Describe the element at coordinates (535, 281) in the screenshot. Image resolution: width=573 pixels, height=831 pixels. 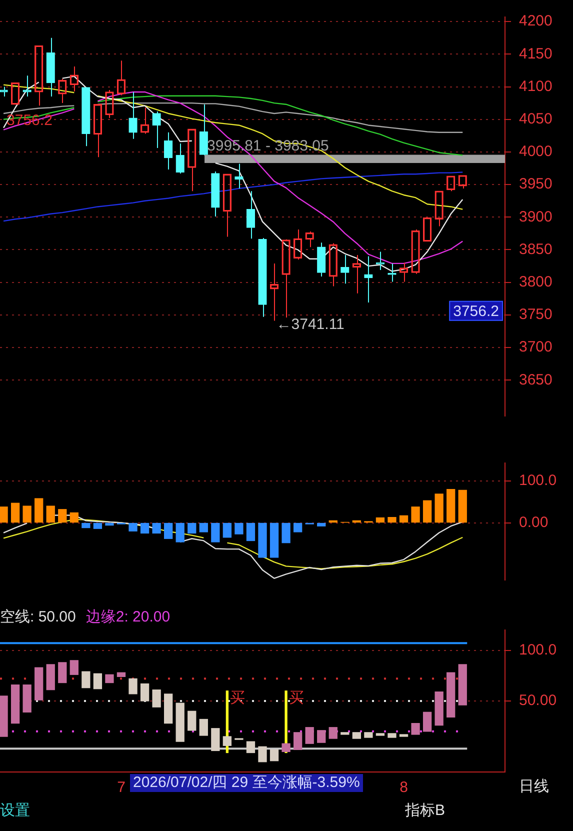
I see `y-tick-label: 3800` at that location.